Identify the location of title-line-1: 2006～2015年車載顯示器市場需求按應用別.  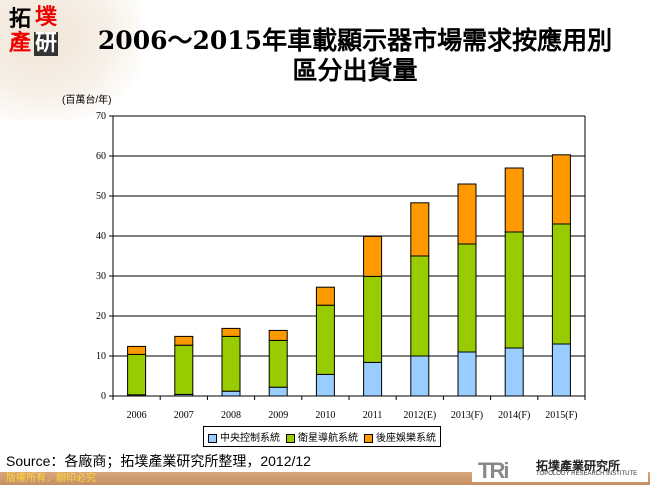
(355, 40).